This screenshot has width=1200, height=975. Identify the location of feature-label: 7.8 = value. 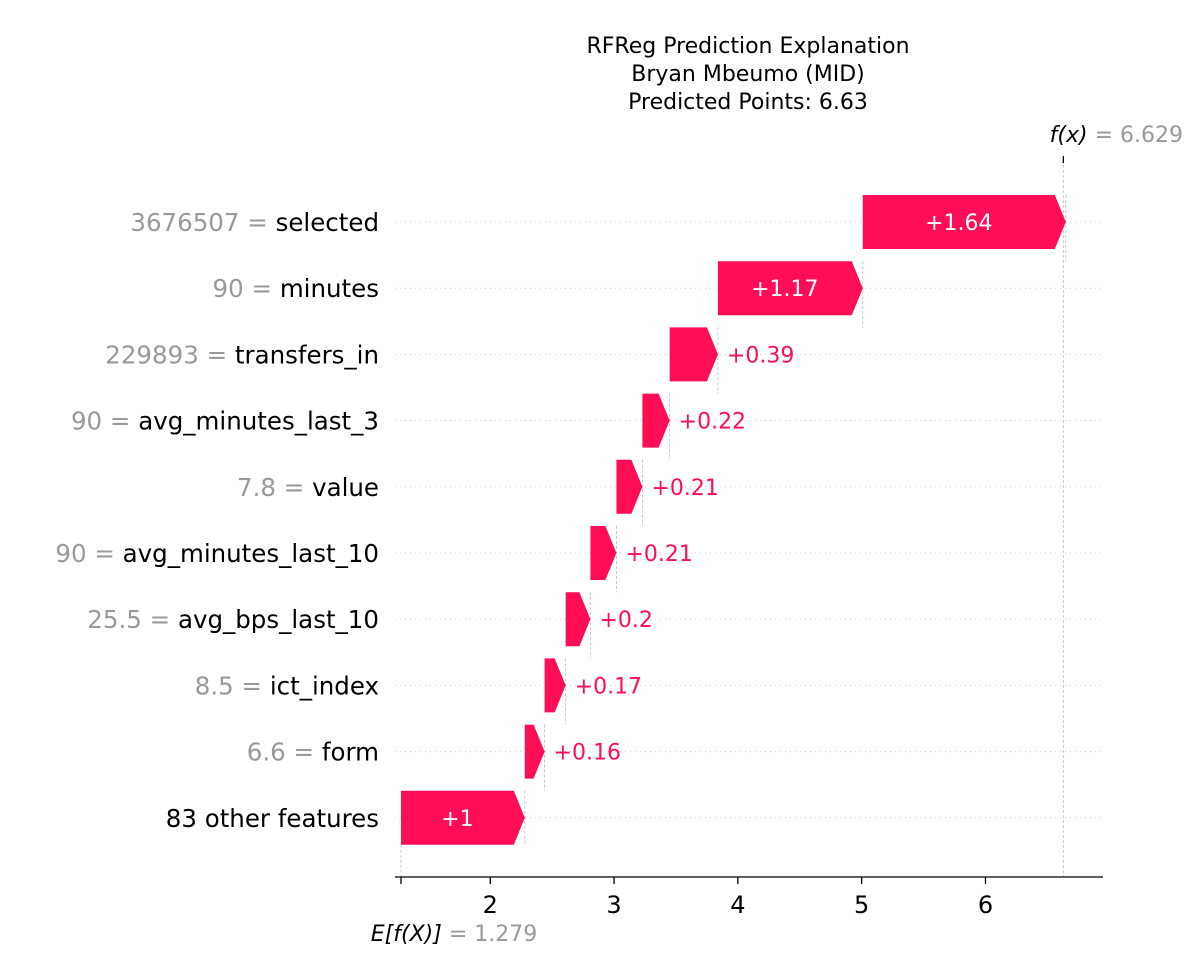
(308, 487).